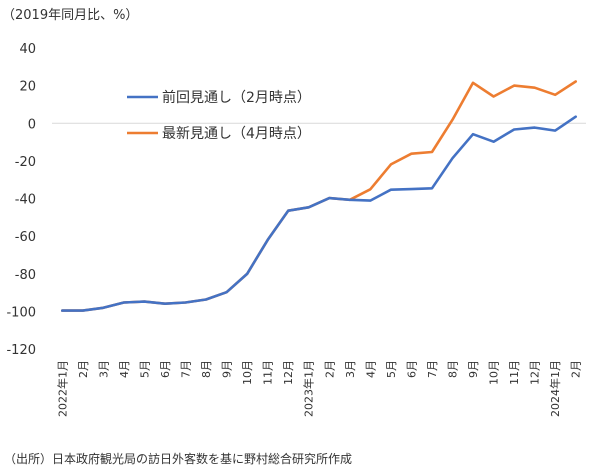 This screenshot has width=598, height=474. What do you see at coordinates (219, 115) in the screenshot?
I see `legend: 前回見通し（2月時点） 最新見通し（4月時点）` at bounding box center [219, 115].